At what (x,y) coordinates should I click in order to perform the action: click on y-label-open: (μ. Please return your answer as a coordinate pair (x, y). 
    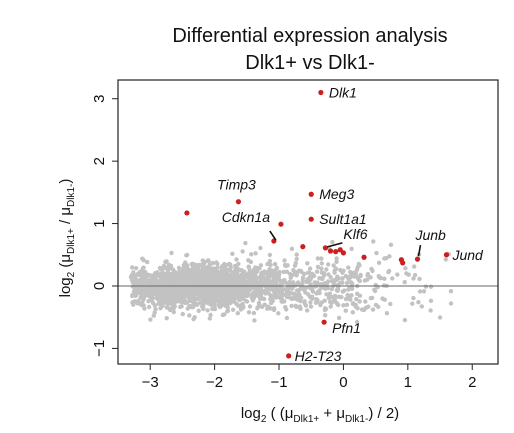
    Looking at the image, I should click on (65, 263).